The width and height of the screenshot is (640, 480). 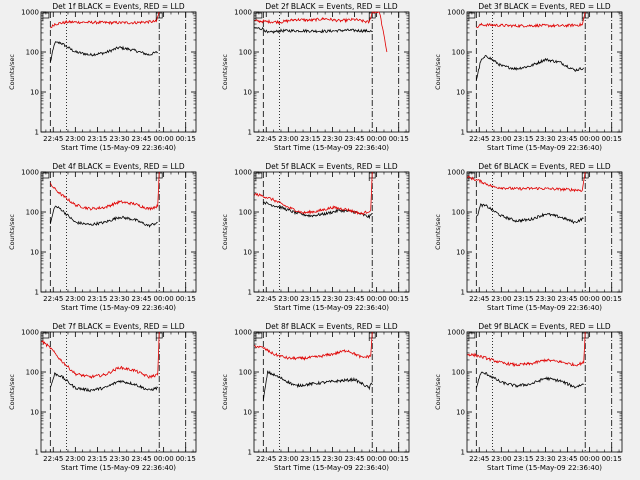 What do you see at coordinates (118, 6) in the screenshot?
I see `panel-title: Det 1f BLACK = Events, RED = LLD` at bounding box center [118, 6].